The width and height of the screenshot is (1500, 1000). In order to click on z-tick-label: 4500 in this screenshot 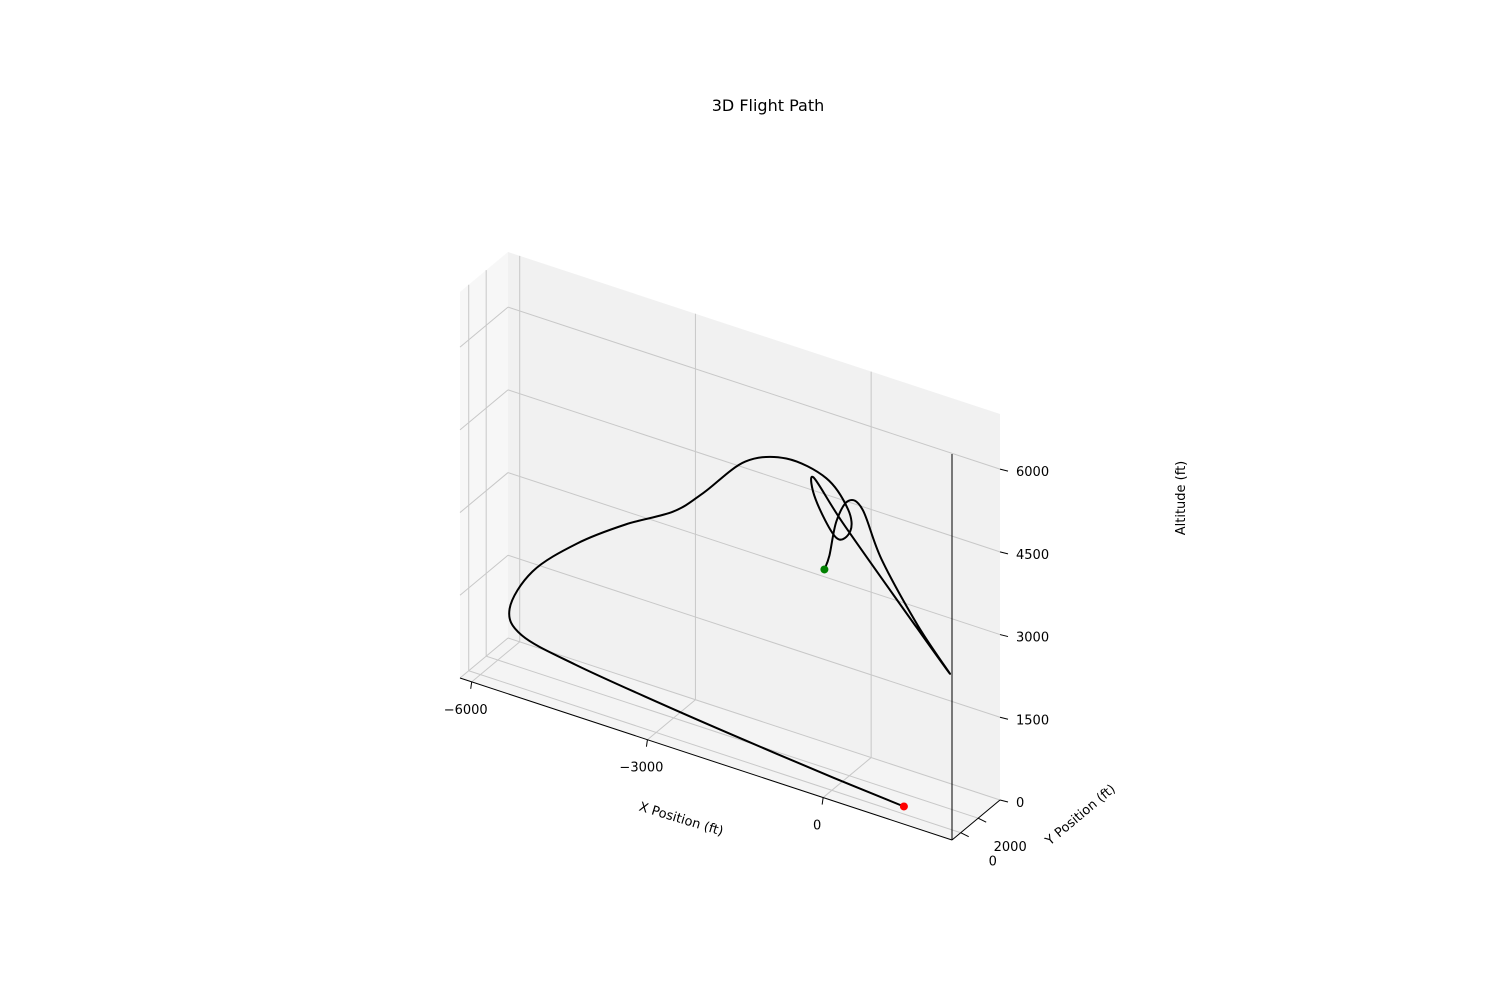, I will do `click(1032, 555)`.